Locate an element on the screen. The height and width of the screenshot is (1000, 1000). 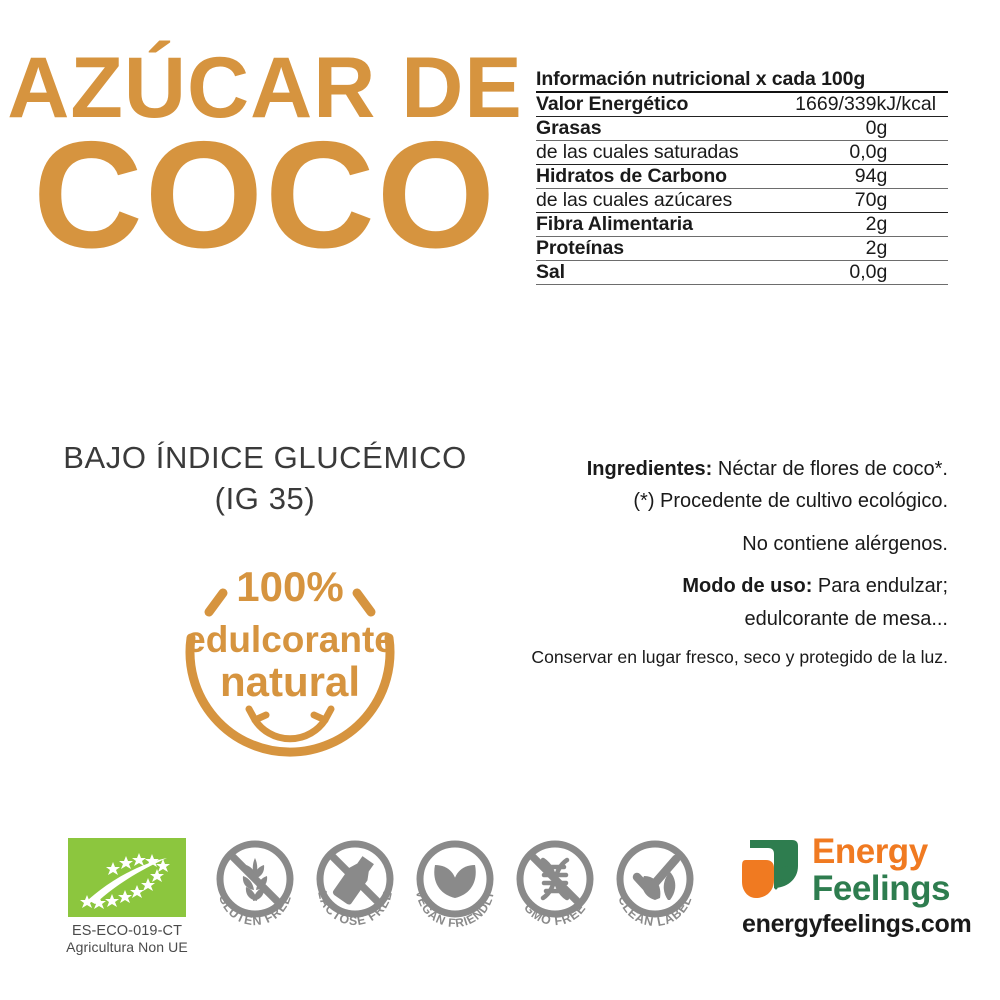
nutrition-table-title: Información nutricional x cada 100g is located at coordinates (742, 80).